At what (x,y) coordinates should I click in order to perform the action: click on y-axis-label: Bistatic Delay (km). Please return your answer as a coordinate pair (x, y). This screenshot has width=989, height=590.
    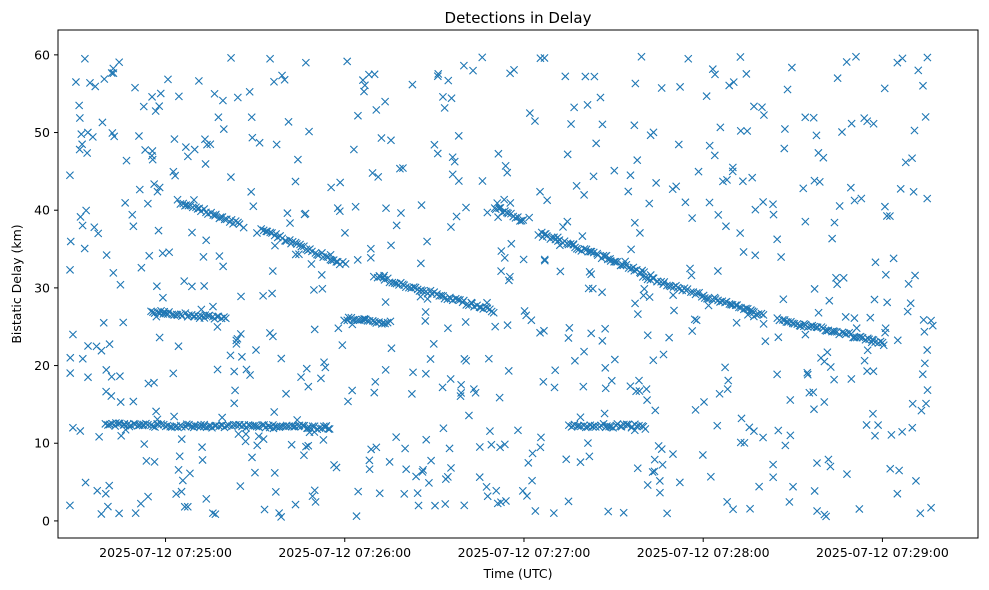
    Looking at the image, I should click on (16, 283).